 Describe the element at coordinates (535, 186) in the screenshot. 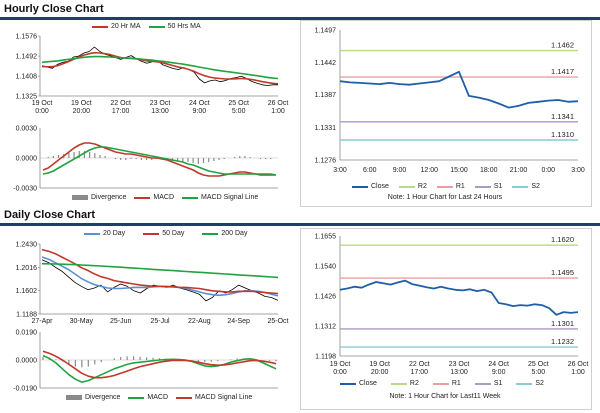

I see `legend-label: S2` at that location.